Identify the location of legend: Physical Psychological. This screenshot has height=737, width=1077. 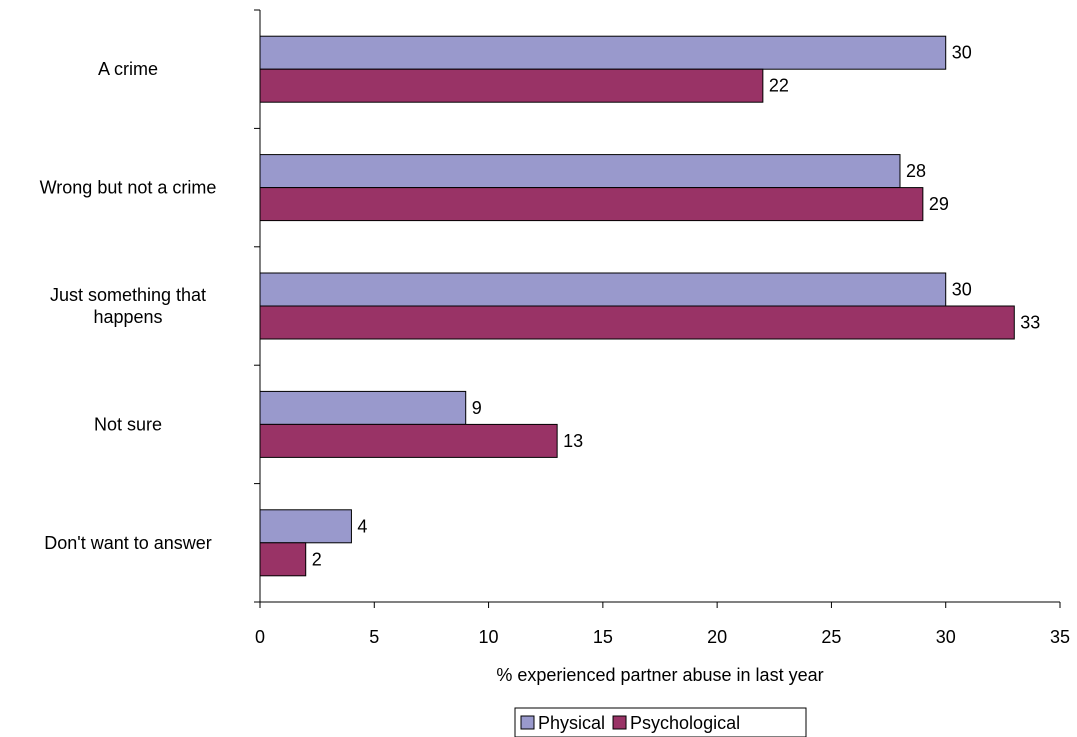
(660, 722).